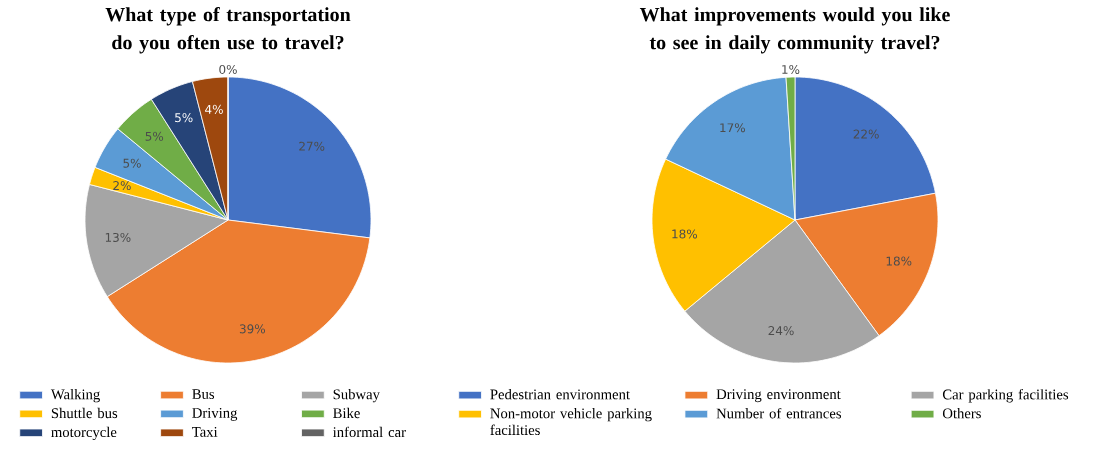 This screenshot has height=458, width=1104. What do you see at coordinates (84, 433) in the screenshot?
I see `legend-label: motorcycle` at bounding box center [84, 433].